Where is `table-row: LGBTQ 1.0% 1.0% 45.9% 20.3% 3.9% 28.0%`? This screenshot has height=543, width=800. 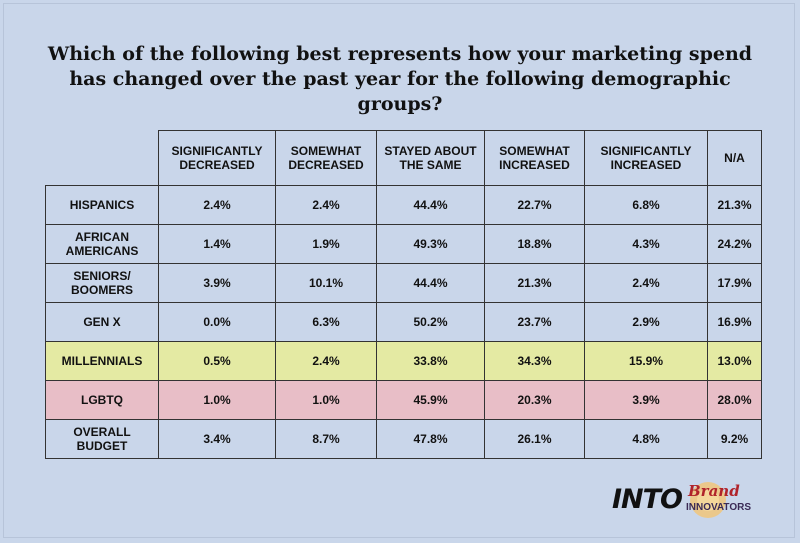
table-row: LGBTQ 1.0% 1.0% 45.9% 20.3% 3.9% 28.0% is located at coordinates (403, 400).